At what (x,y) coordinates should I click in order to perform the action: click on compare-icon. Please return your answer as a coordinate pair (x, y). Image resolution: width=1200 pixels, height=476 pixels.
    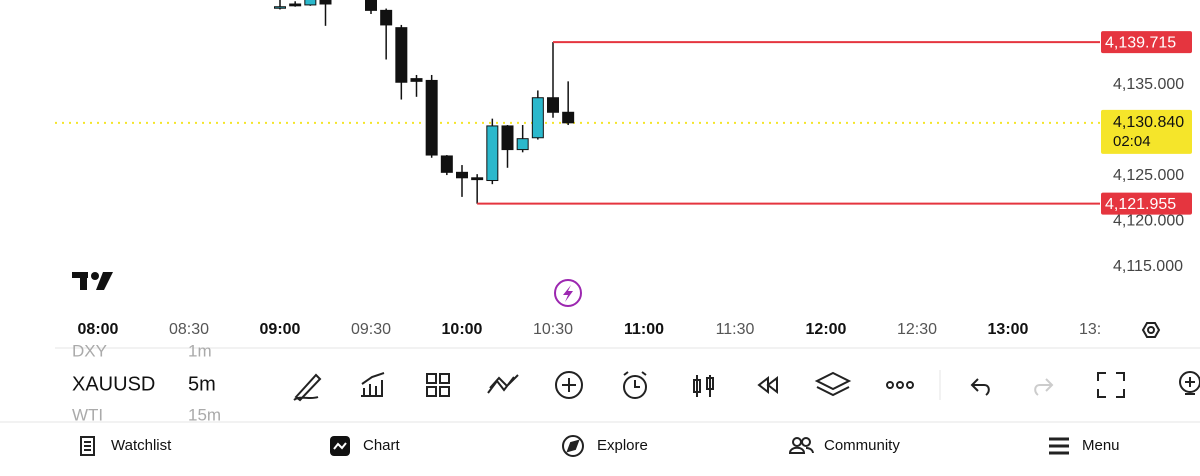
    Looking at the image, I should click on (503, 384).